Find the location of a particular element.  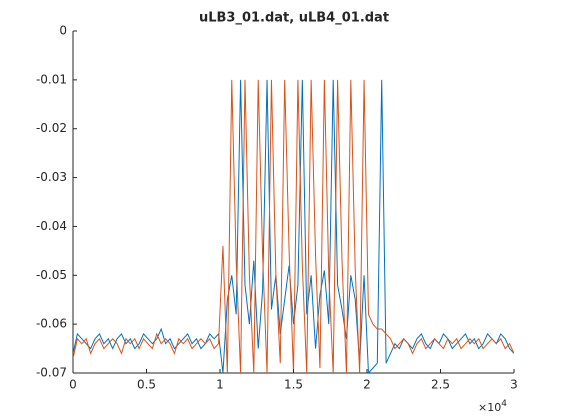

y-tick-label: -0.04 is located at coordinates (51, 226).